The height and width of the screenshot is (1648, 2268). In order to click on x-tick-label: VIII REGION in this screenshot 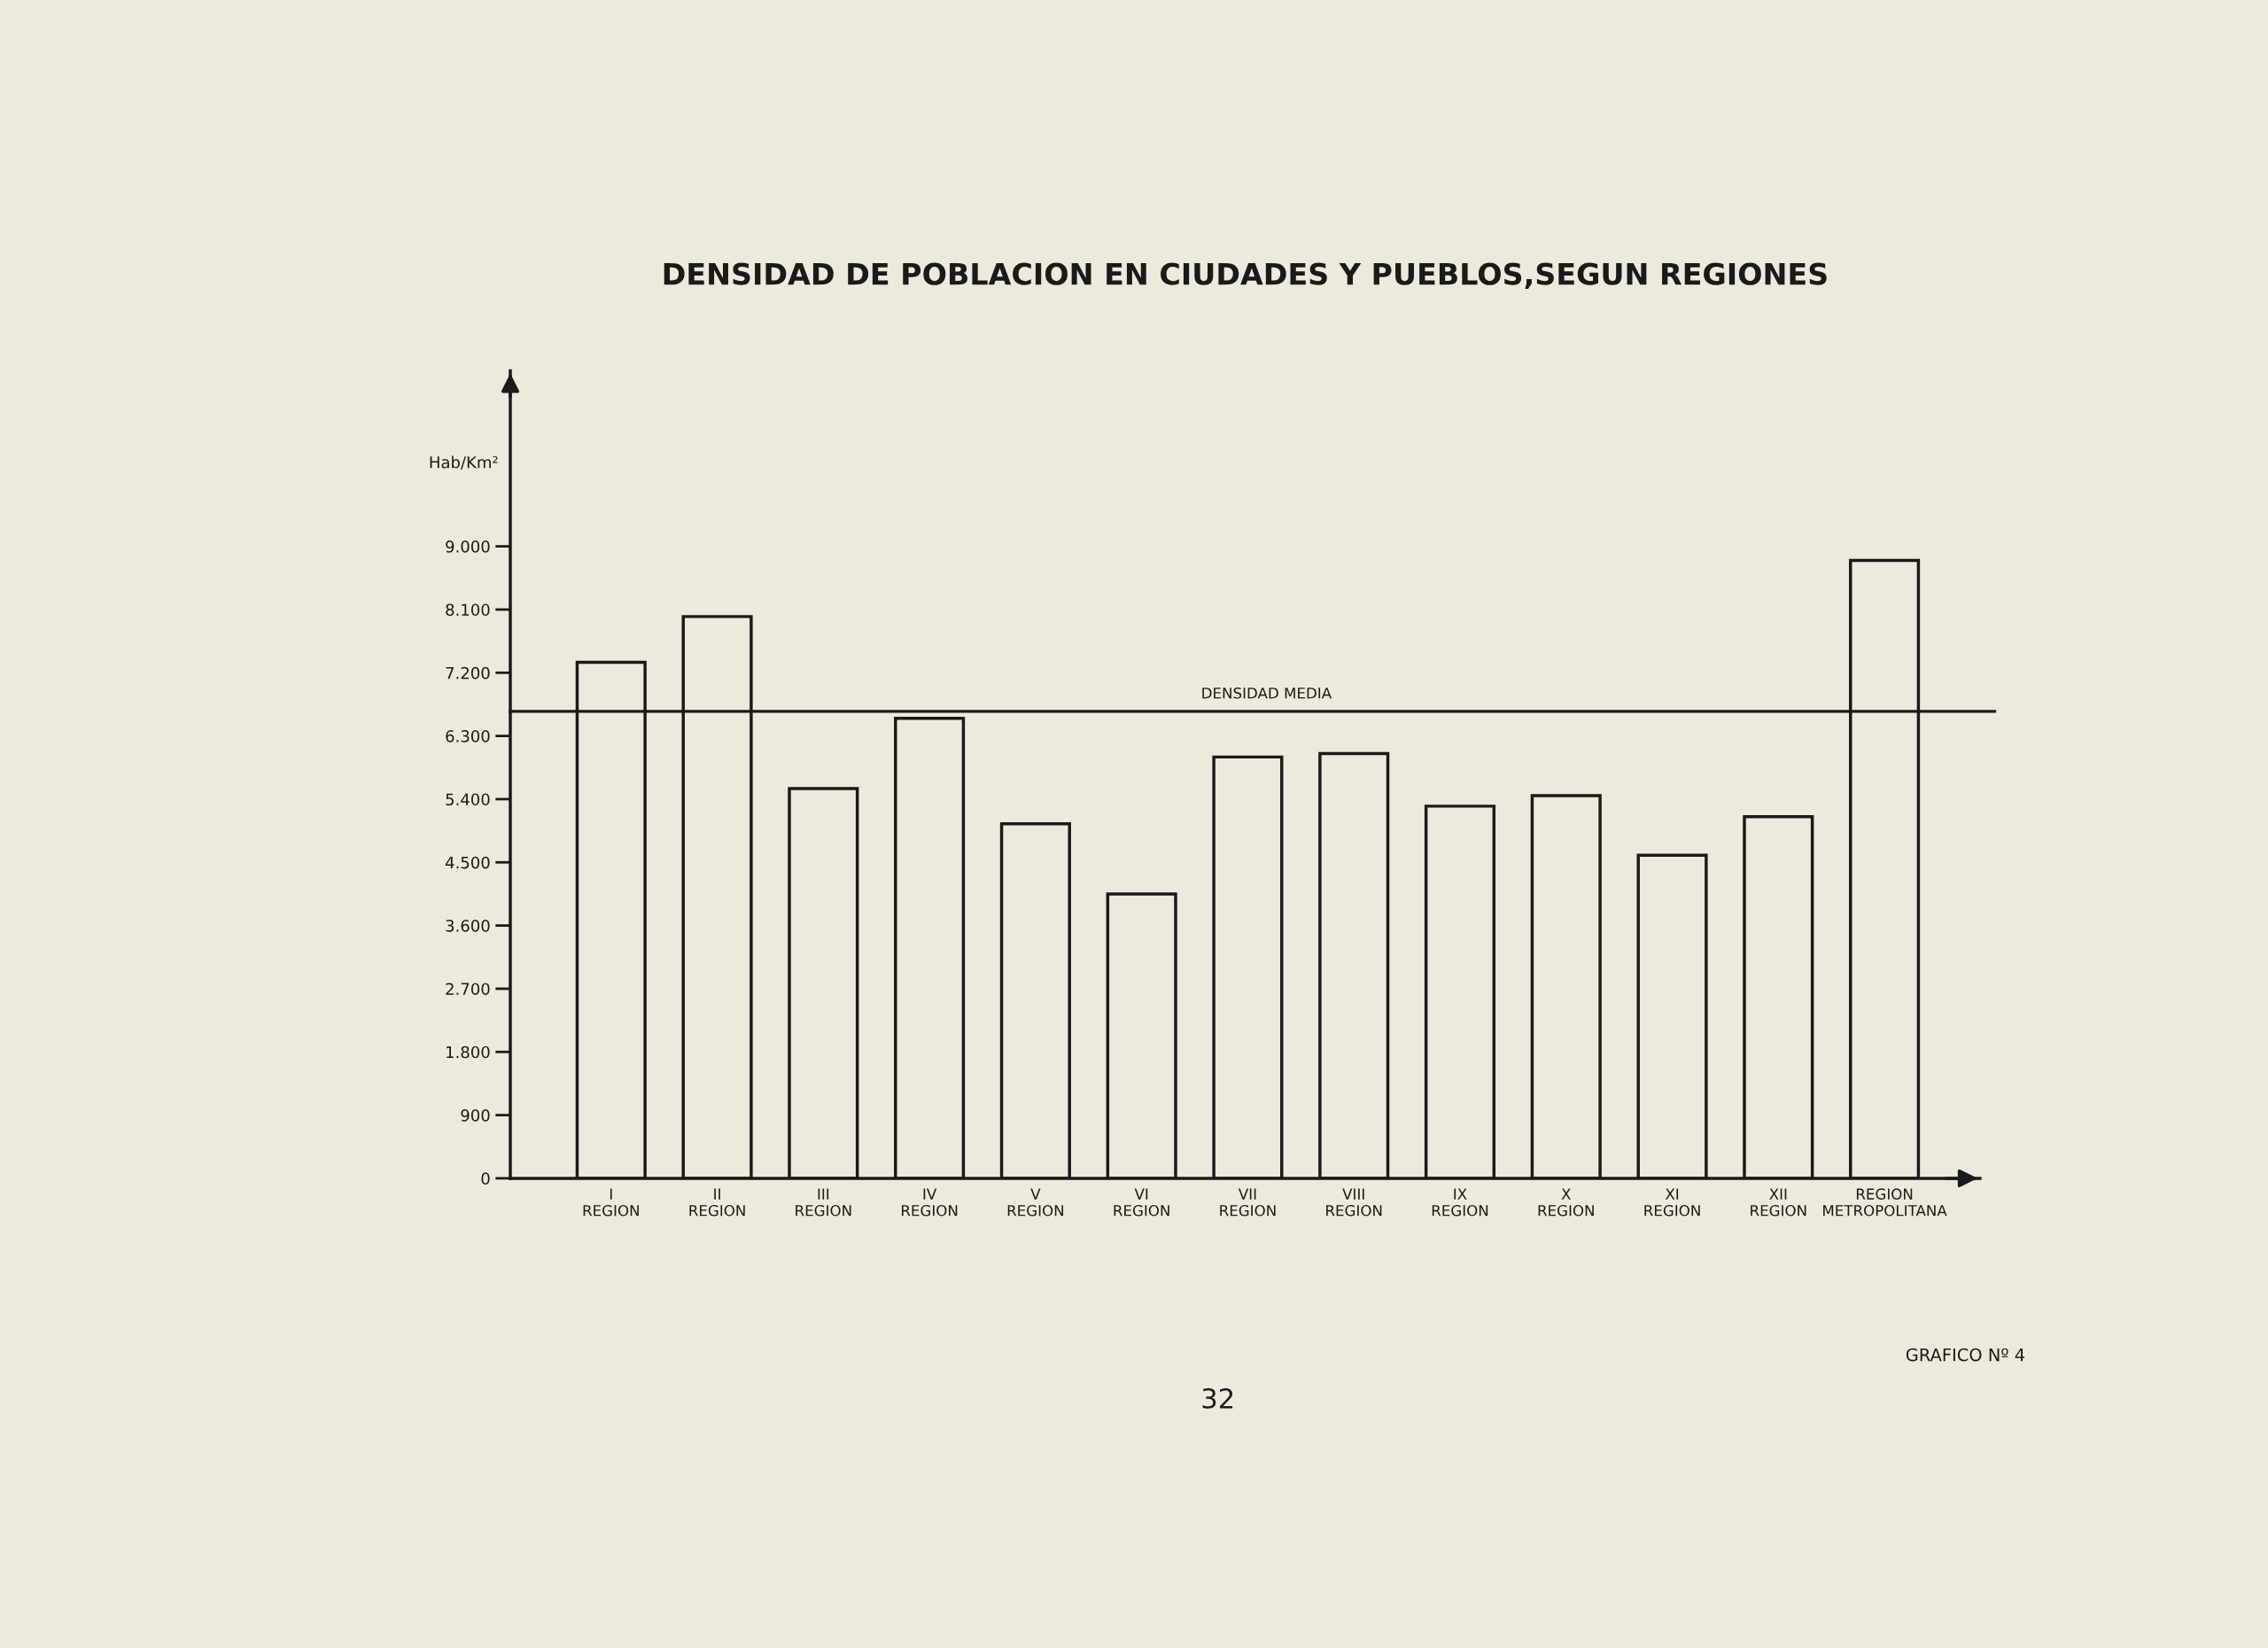, I will do `click(1354, 1202)`.